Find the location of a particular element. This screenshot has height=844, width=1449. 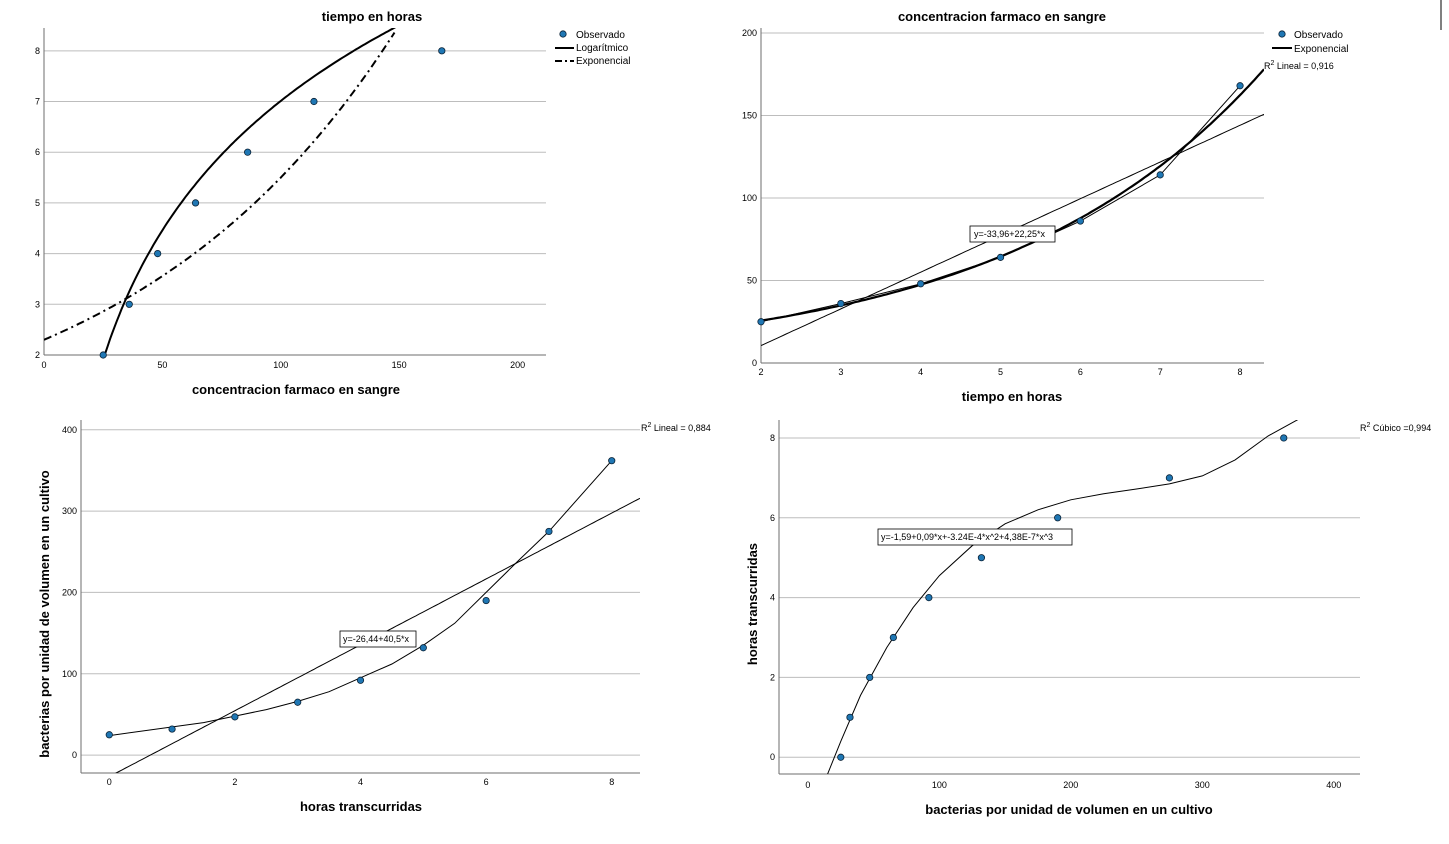

chart2-title: concentracion farmaco en sangre is located at coordinates (1002, 16).